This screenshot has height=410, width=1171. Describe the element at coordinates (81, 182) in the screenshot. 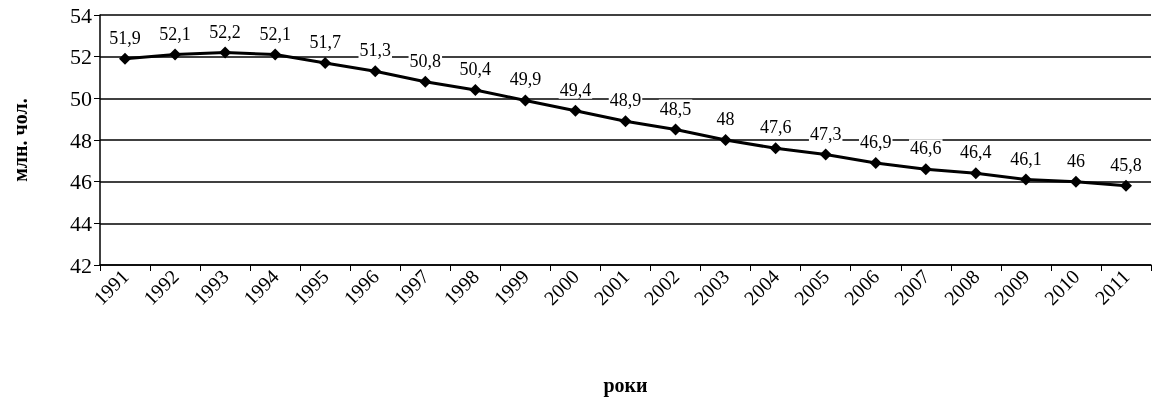

I see `y-tick-label: 46` at that location.